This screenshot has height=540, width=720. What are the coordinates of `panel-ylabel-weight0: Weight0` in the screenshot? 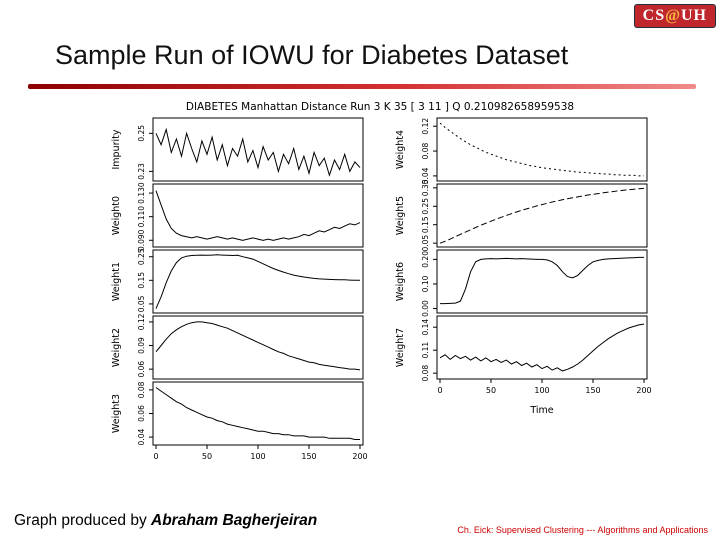 It's located at (116, 215).